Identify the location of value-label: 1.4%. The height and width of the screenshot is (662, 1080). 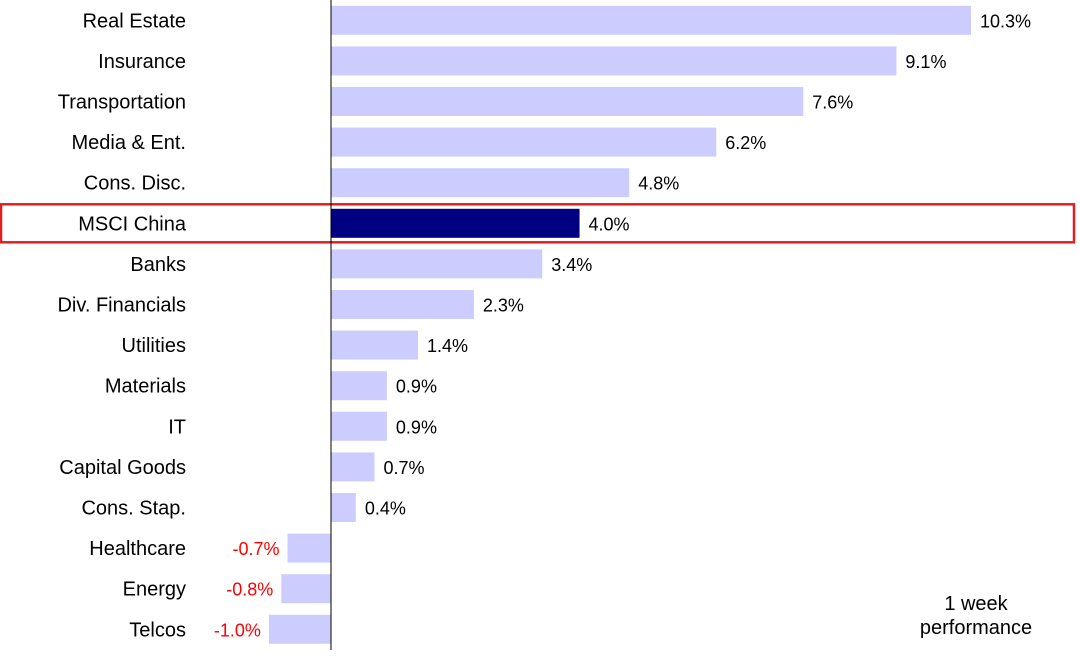
(447, 346).